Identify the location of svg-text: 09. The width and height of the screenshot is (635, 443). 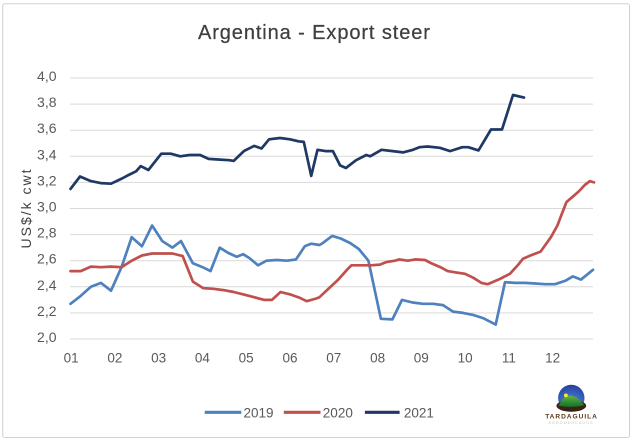
(421, 358).